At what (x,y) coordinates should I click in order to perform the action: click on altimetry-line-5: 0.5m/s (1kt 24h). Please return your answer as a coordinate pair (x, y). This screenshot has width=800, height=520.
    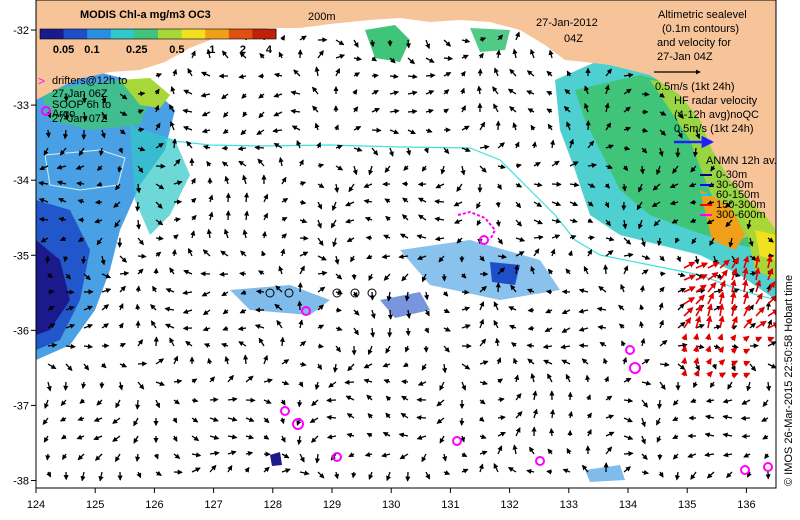
    Looking at the image, I should click on (694, 87).